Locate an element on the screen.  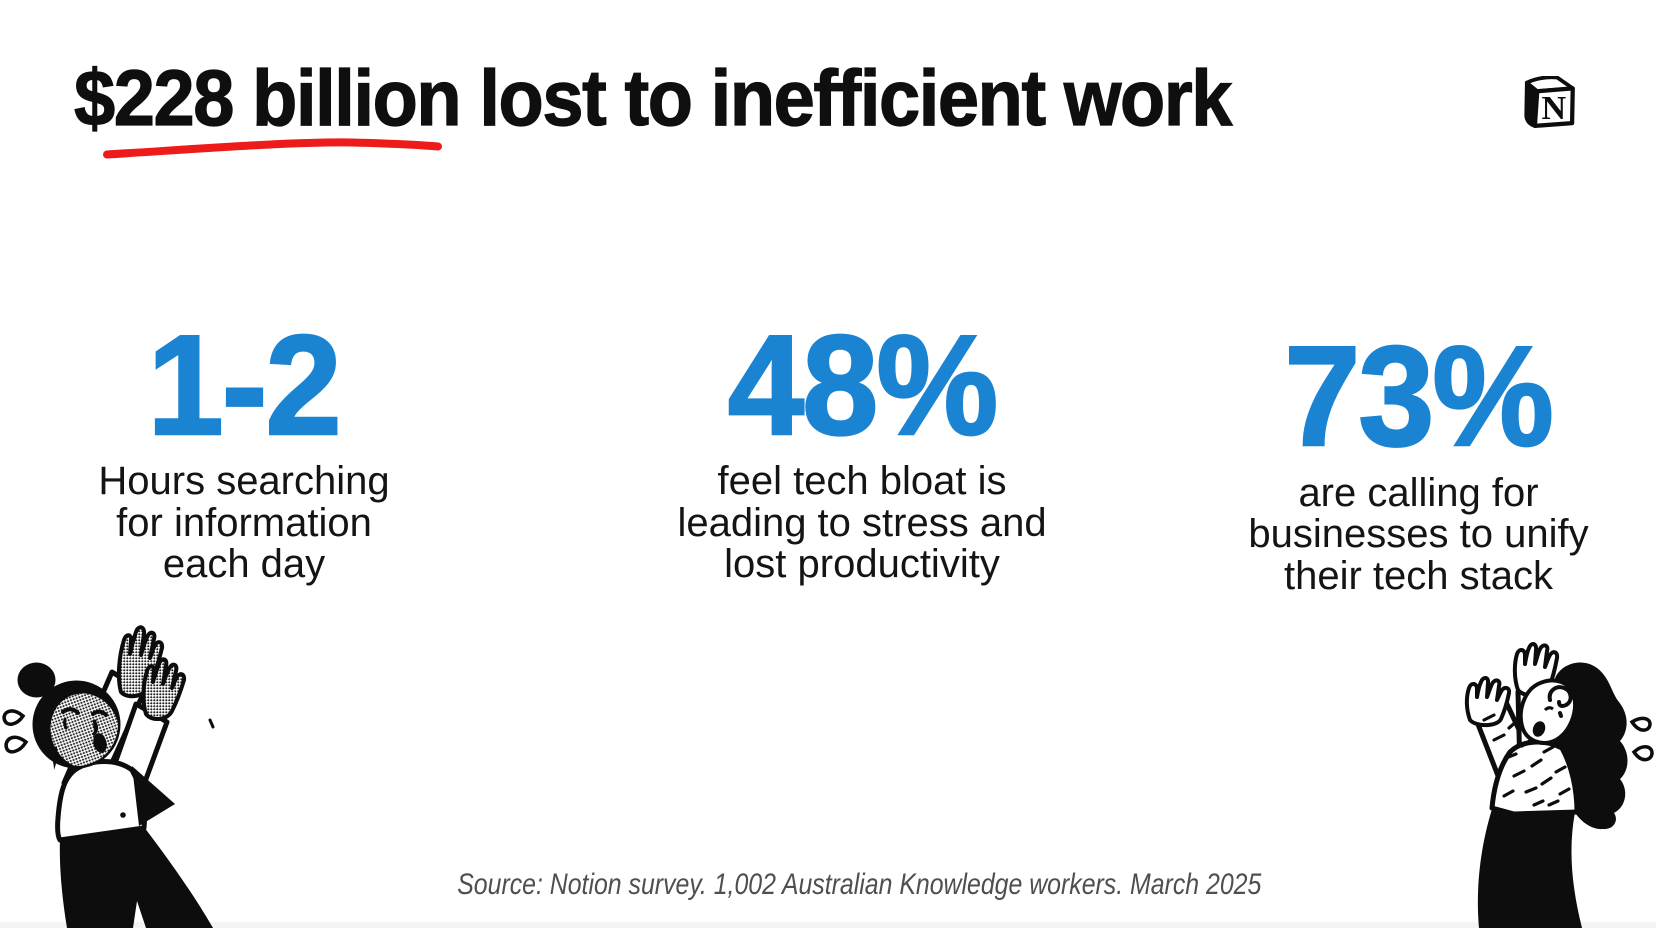
svg-text: N is located at coordinates (1554, 108).